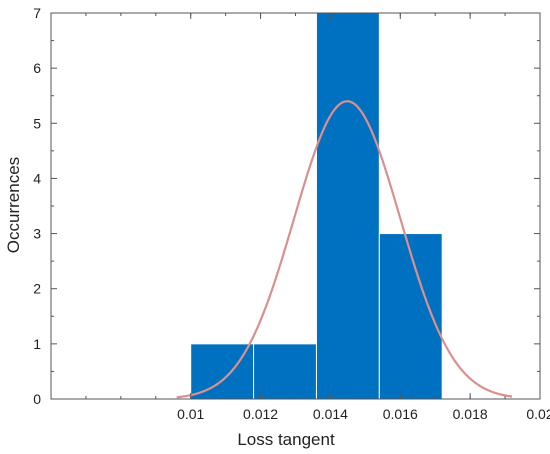  I want to click on y-tick-label: 0, so click(37, 399).